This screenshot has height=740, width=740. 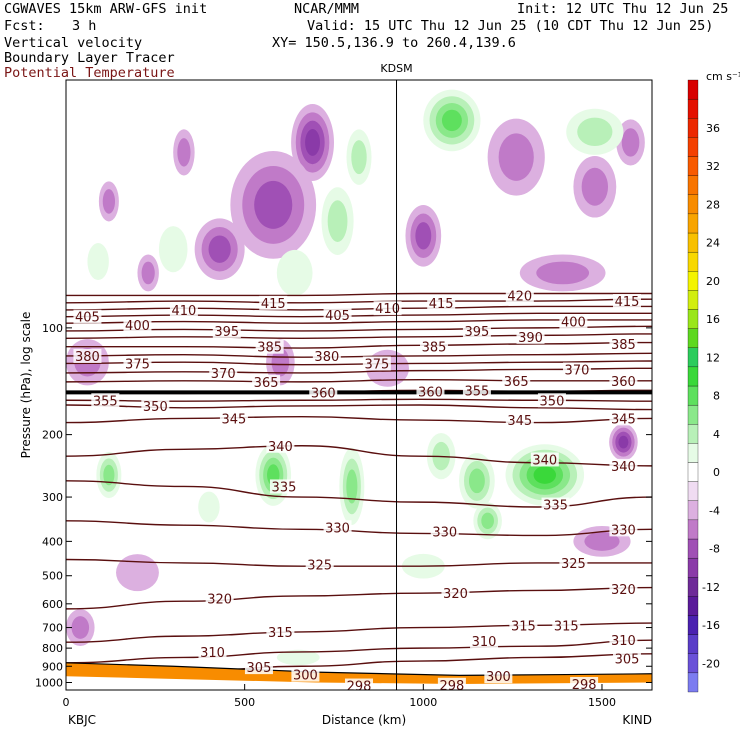 What do you see at coordinates (723, 76) in the screenshot?
I see `colorbar-unit: cm s⁻¹` at bounding box center [723, 76].